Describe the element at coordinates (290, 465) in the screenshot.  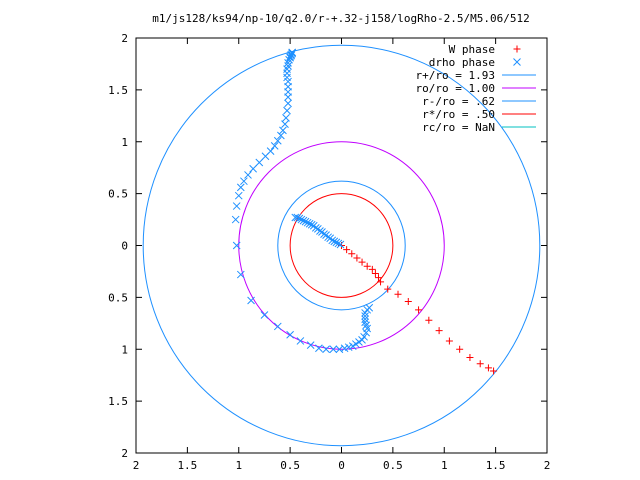
I see `xtick-label-3: 0.5` at that location.